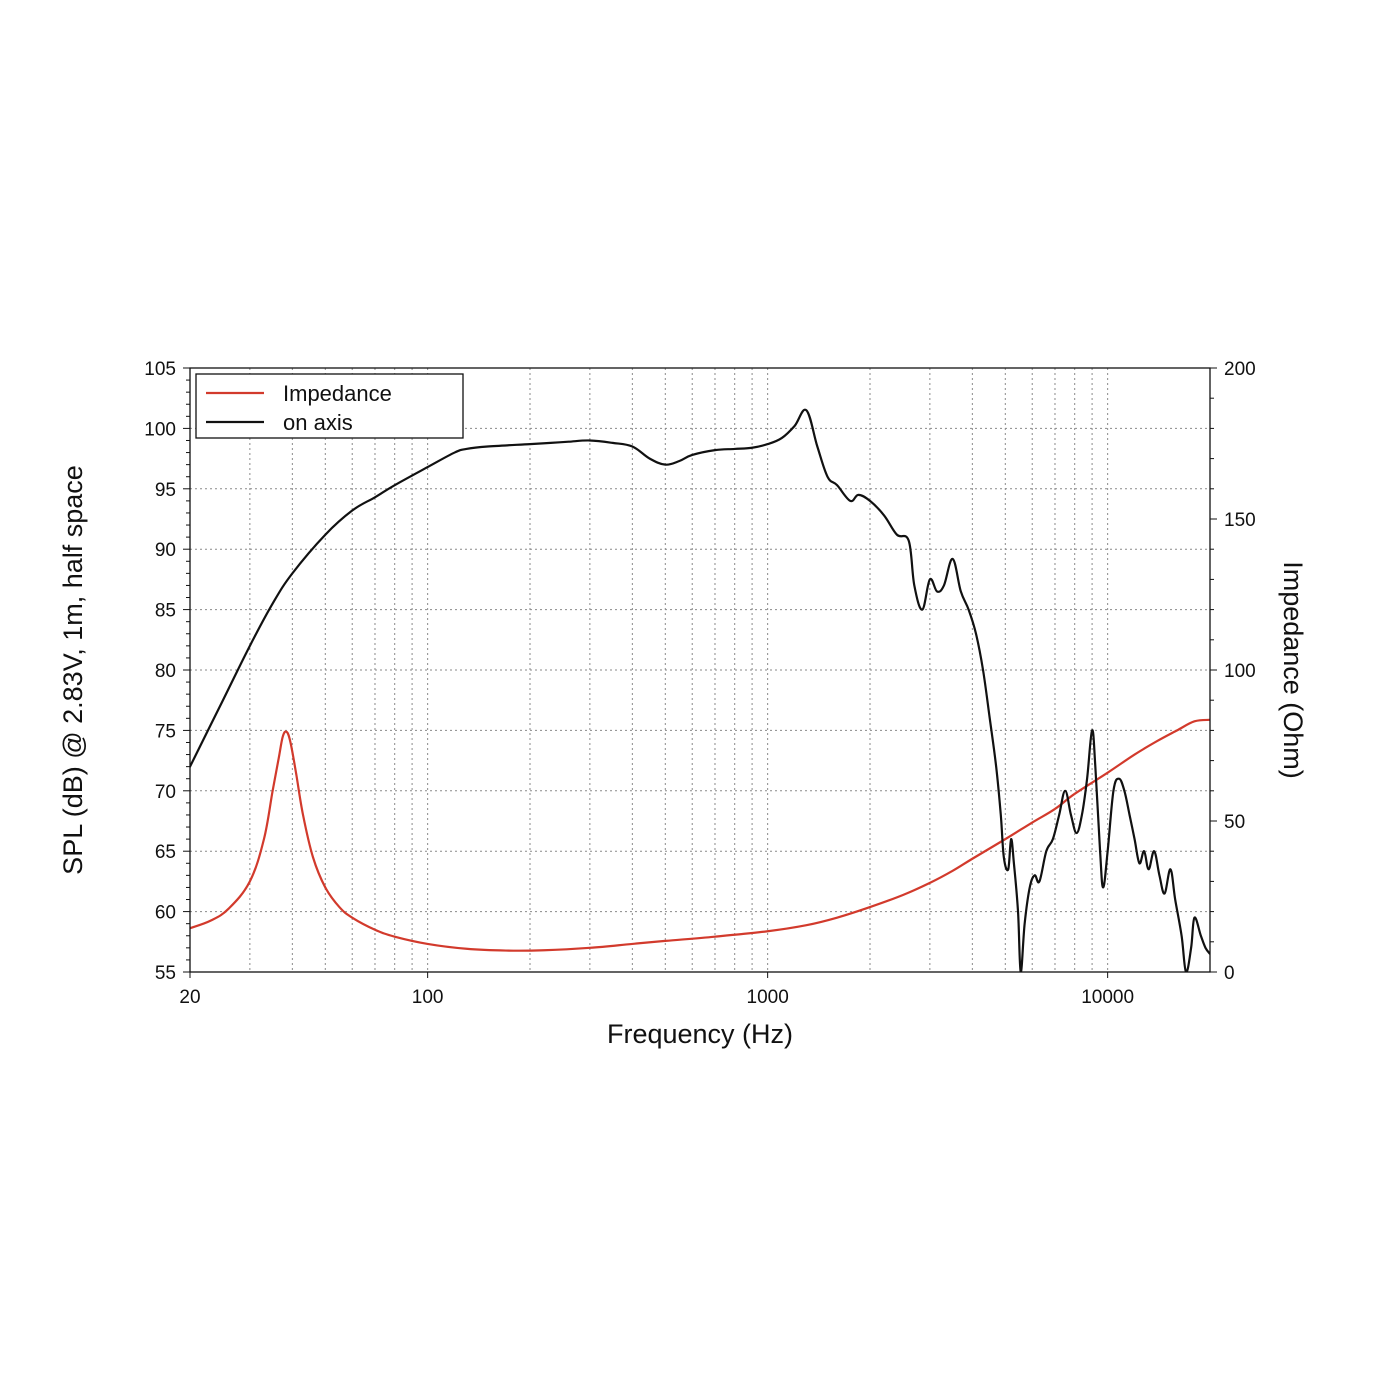 Image resolution: width=1400 pixels, height=1400 pixels. I want to click on x-tick-label: 100, so click(428, 997).